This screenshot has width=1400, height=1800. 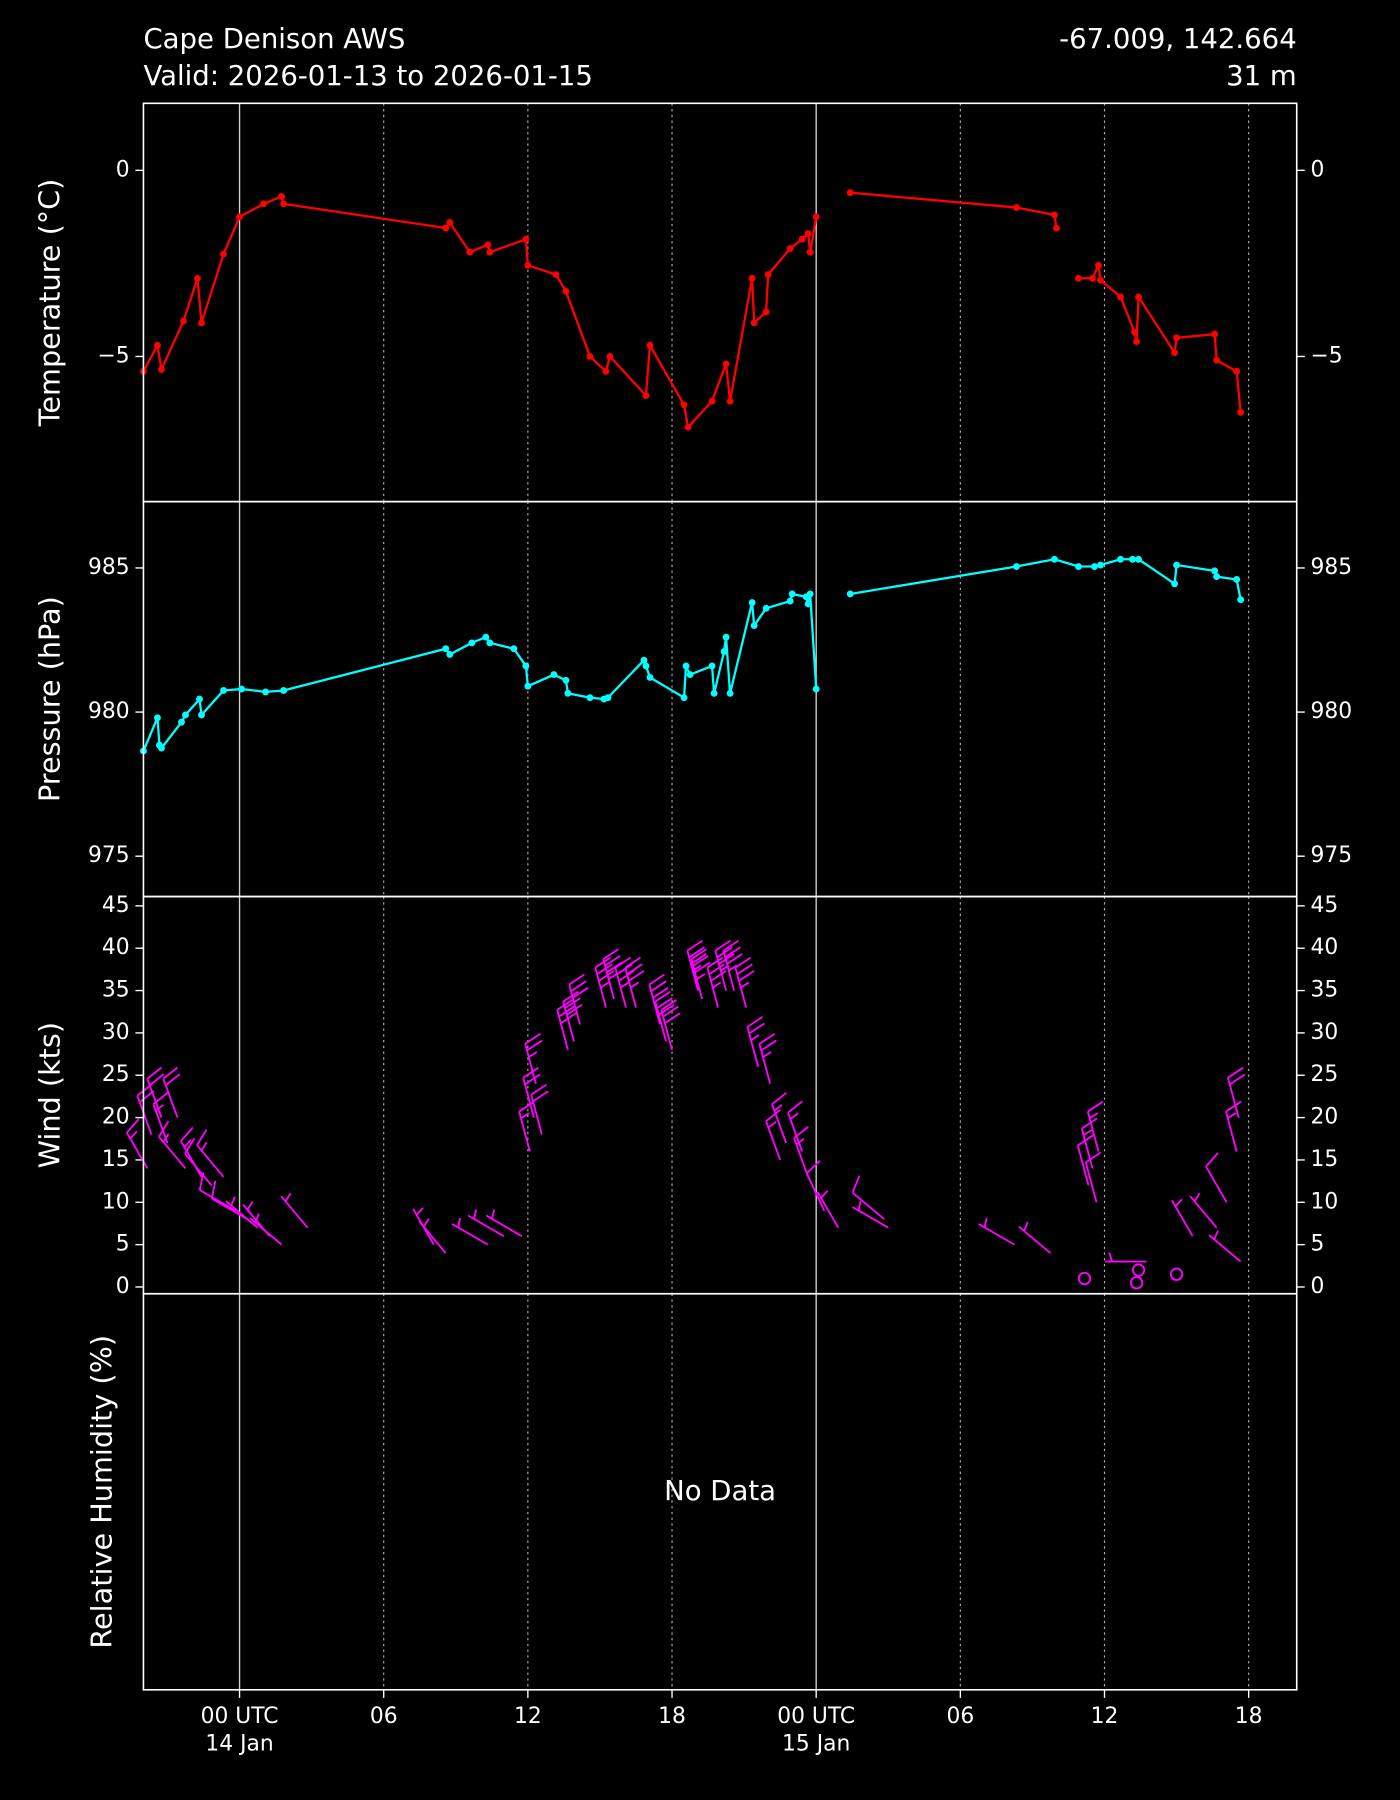 What do you see at coordinates (1248, 1716) in the screenshot?
I see `x-tick-label: 18` at bounding box center [1248, 1716].